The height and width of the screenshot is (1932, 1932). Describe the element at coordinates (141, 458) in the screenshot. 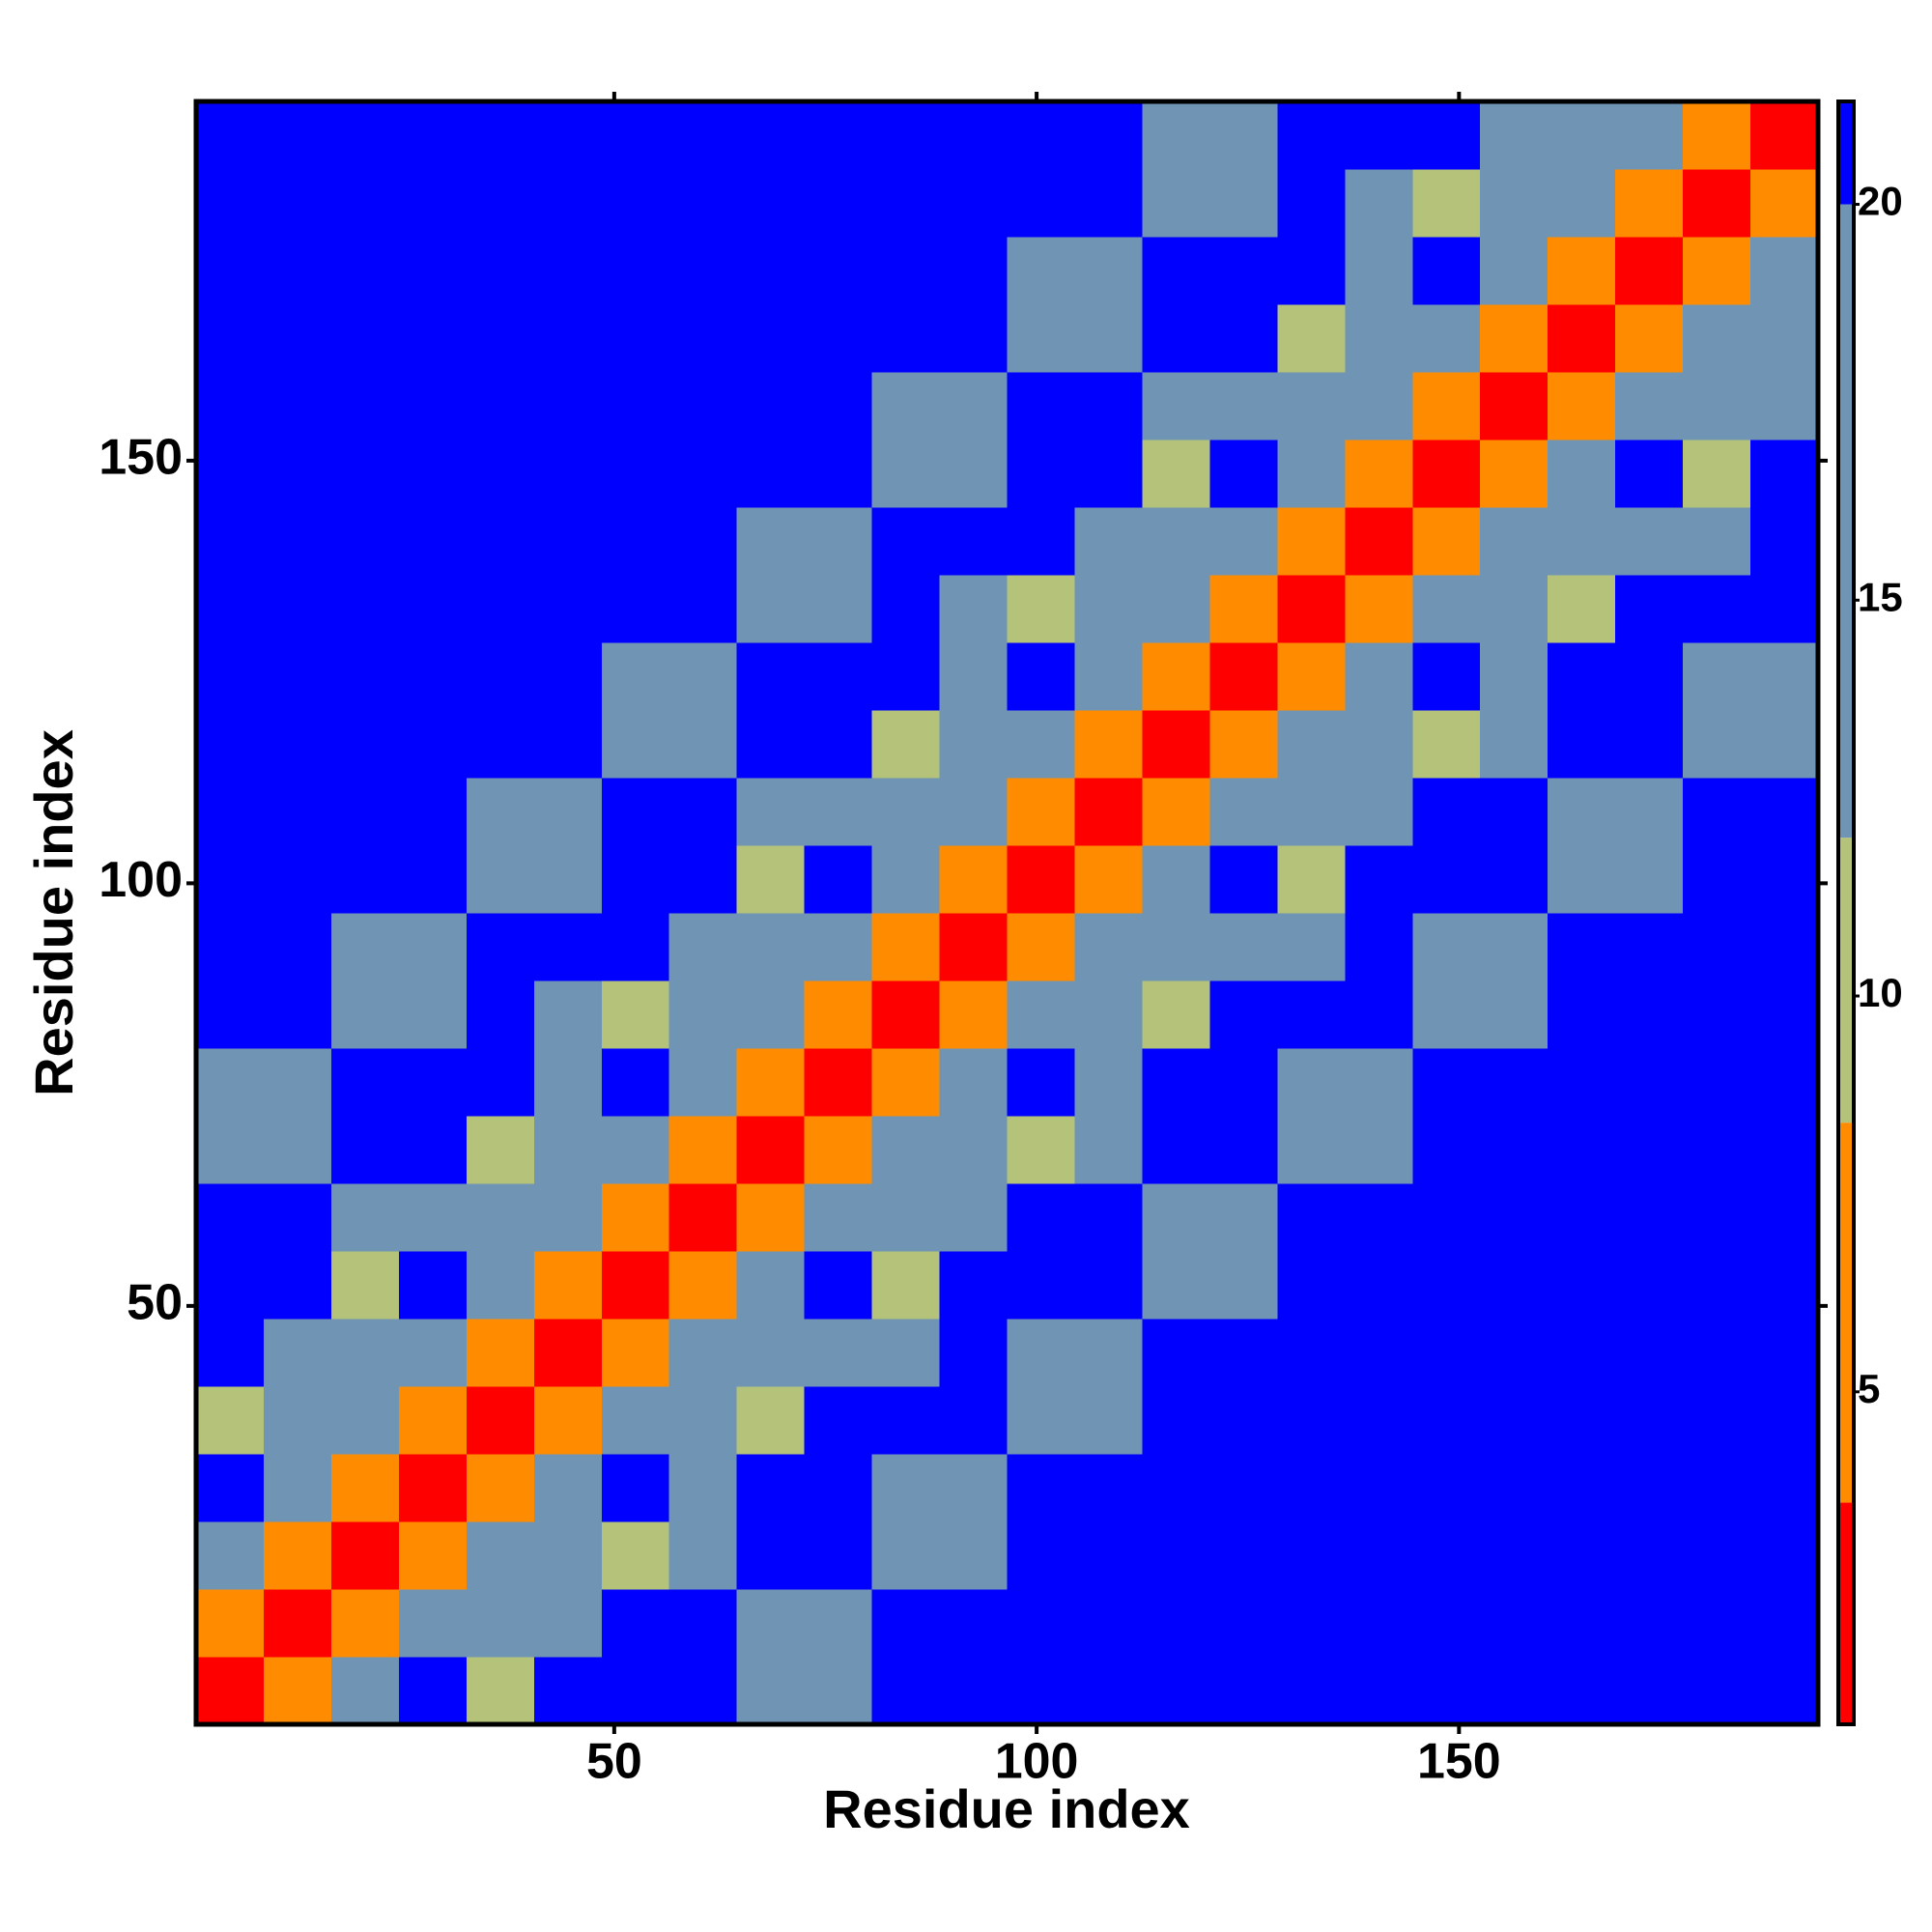

I see `y-tick-label: 150` at that location.